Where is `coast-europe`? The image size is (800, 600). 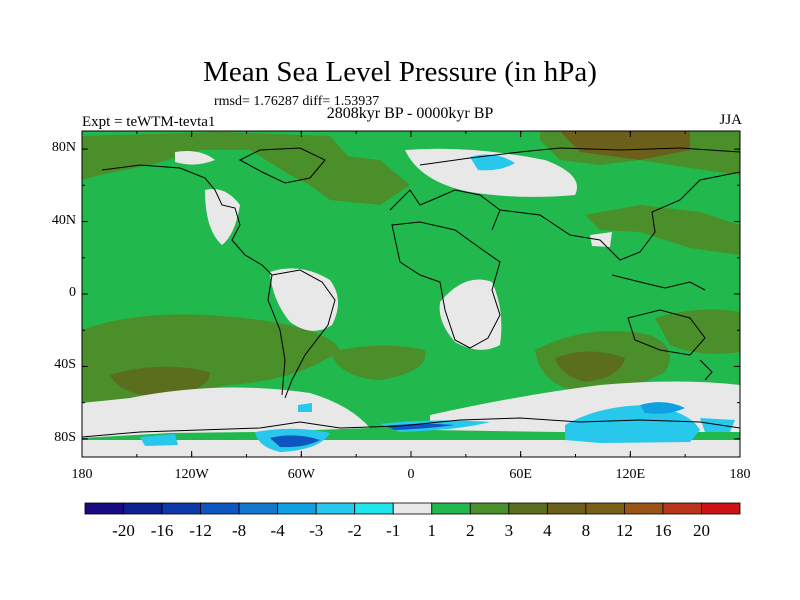 coast-europe is located at coordinates (445, 210).